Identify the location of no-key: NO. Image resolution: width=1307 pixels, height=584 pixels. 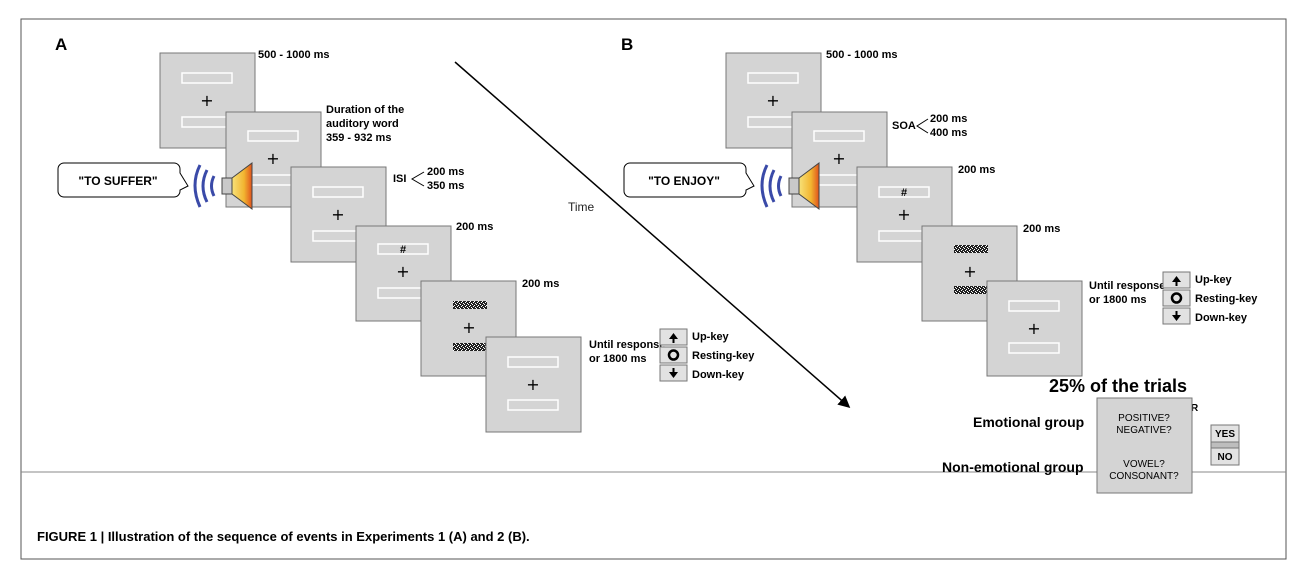
(1225, 457).